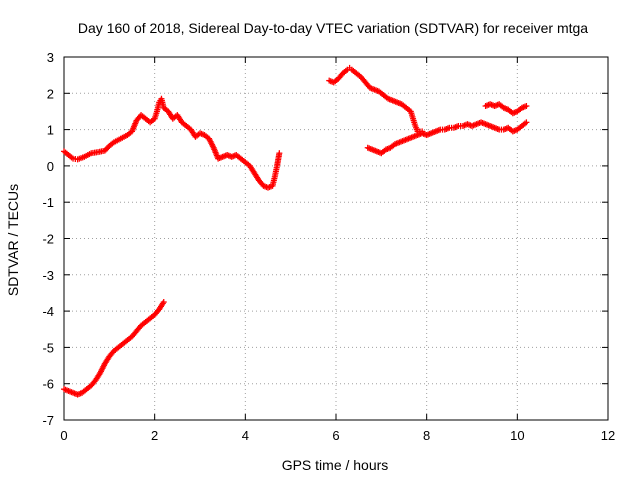 This screenshot has width=640, height=480. What do you see at coordinates (48, 239) in the screenshot?
I see `y-tick-label: -2` at bounding box center [48, 239].